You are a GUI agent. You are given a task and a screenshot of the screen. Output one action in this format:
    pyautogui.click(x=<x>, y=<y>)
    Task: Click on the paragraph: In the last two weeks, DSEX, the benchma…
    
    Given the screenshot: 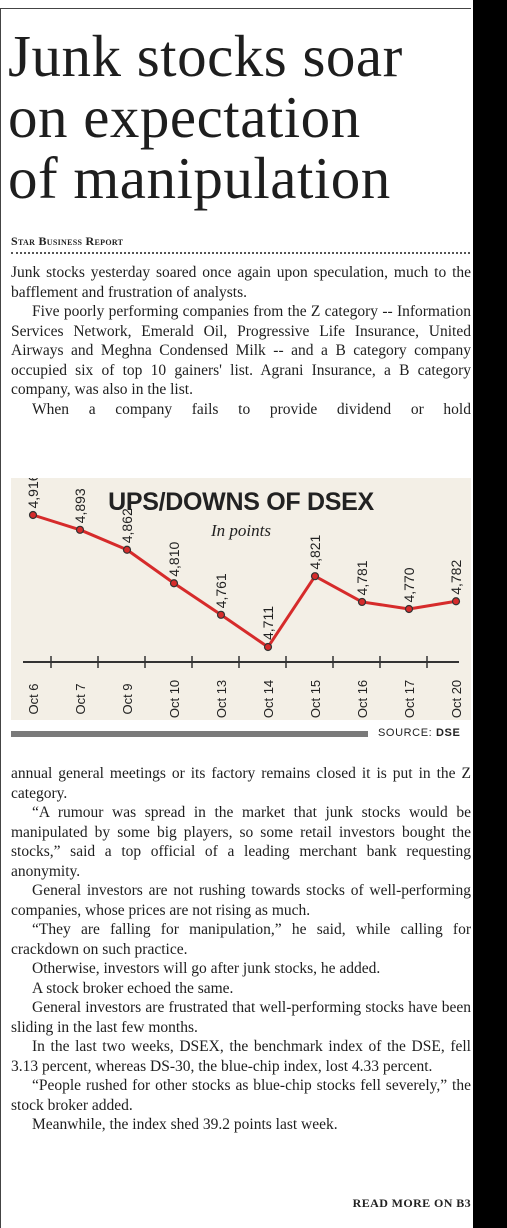 What is the action you would take?
    pyautogui.click(x=241, y=1056)
    